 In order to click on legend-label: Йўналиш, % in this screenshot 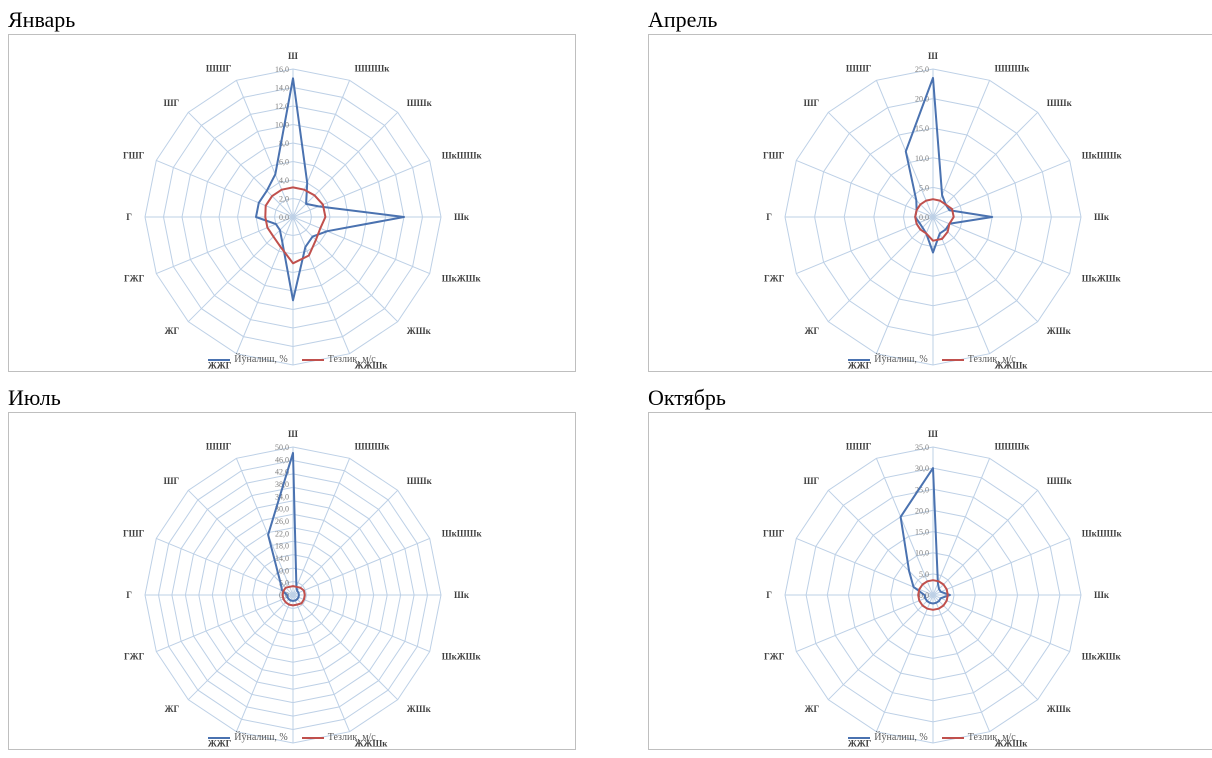, I will do `click(260, 359)`.